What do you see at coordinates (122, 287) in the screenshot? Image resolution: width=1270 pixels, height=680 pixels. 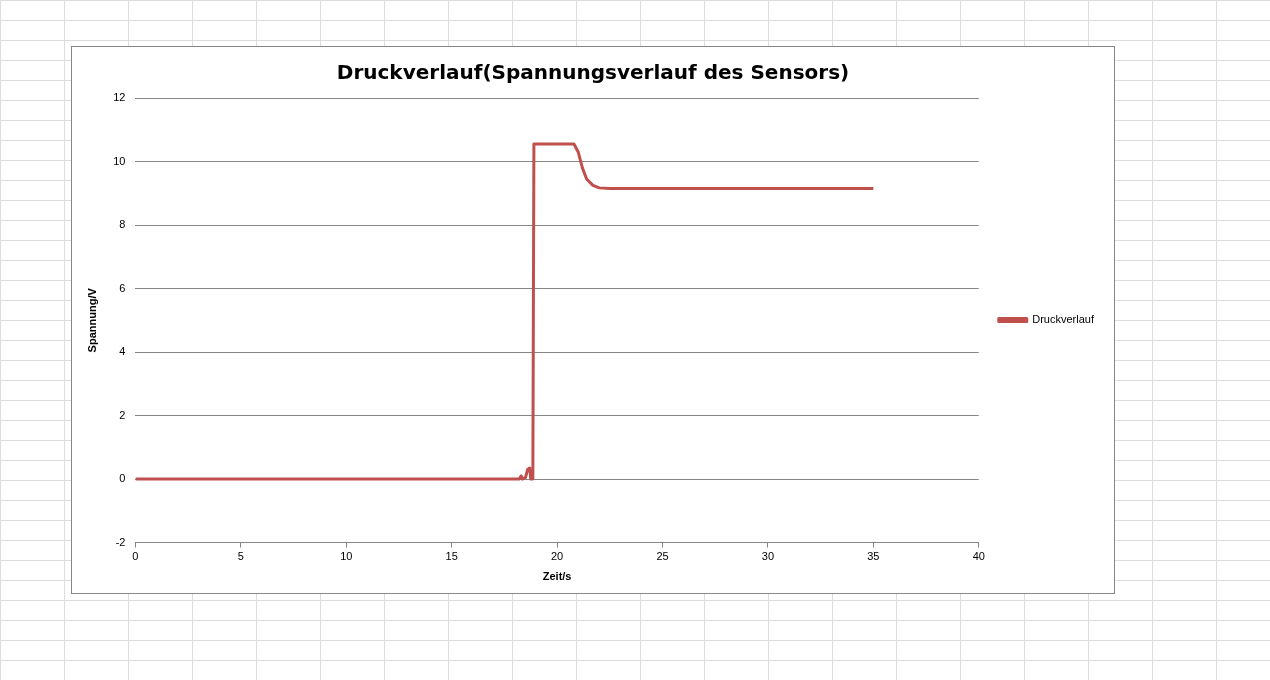 I see `y-tick-label: 6` at bounding box center [122, 287].